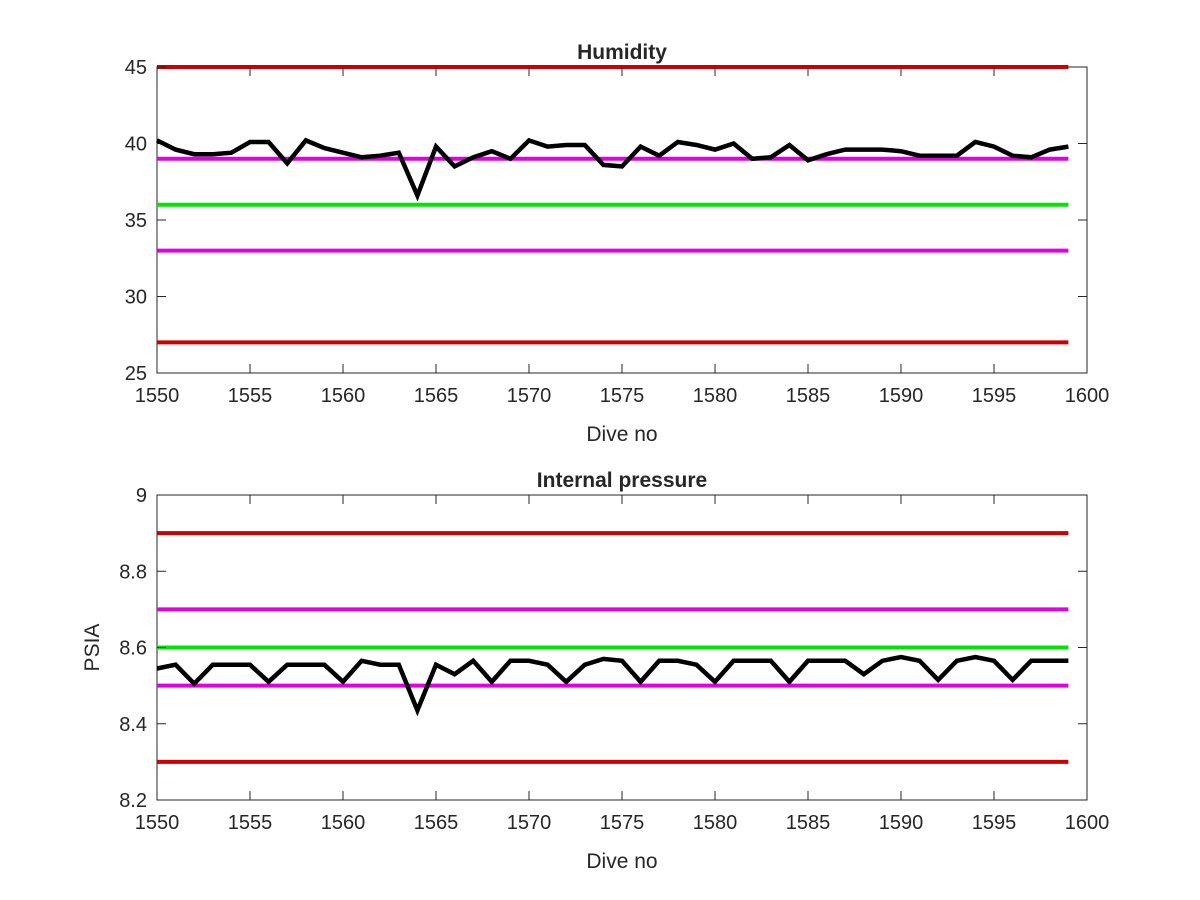 The image size is (1200, 900). Describe the element at coordinates (136, 145) in the screenshot. I see `y-tick-label: 40` at that location.